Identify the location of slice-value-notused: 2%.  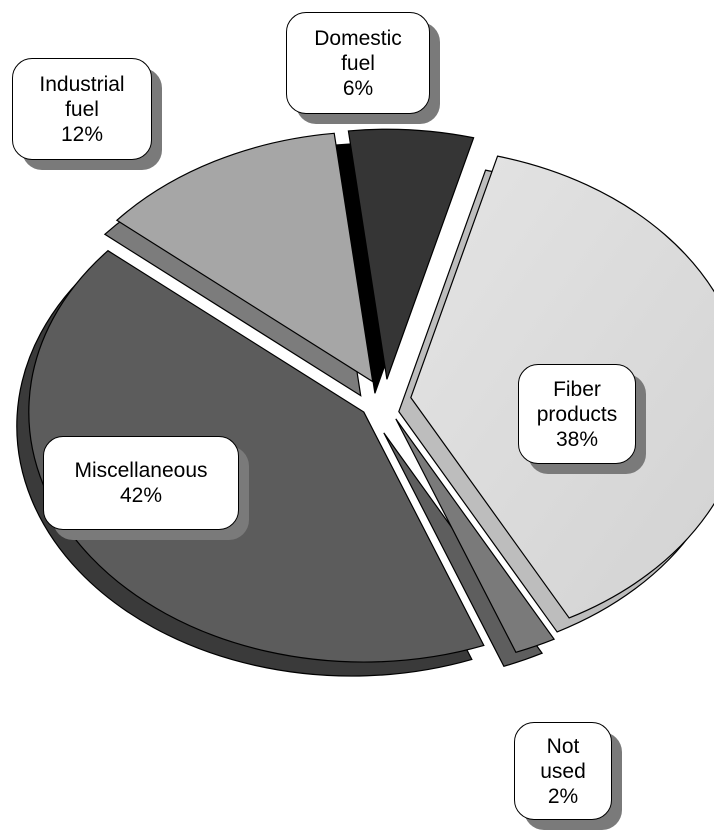
(563, 796).